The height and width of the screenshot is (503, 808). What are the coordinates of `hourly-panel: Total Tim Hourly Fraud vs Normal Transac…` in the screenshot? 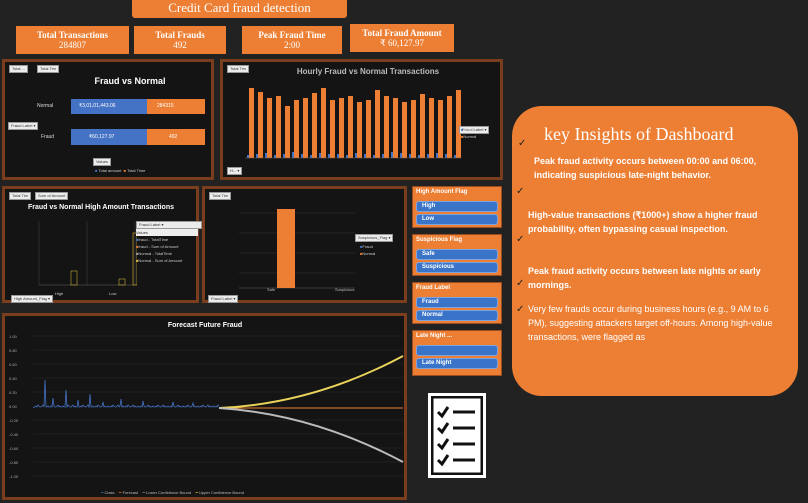 It's located at (361, 119).